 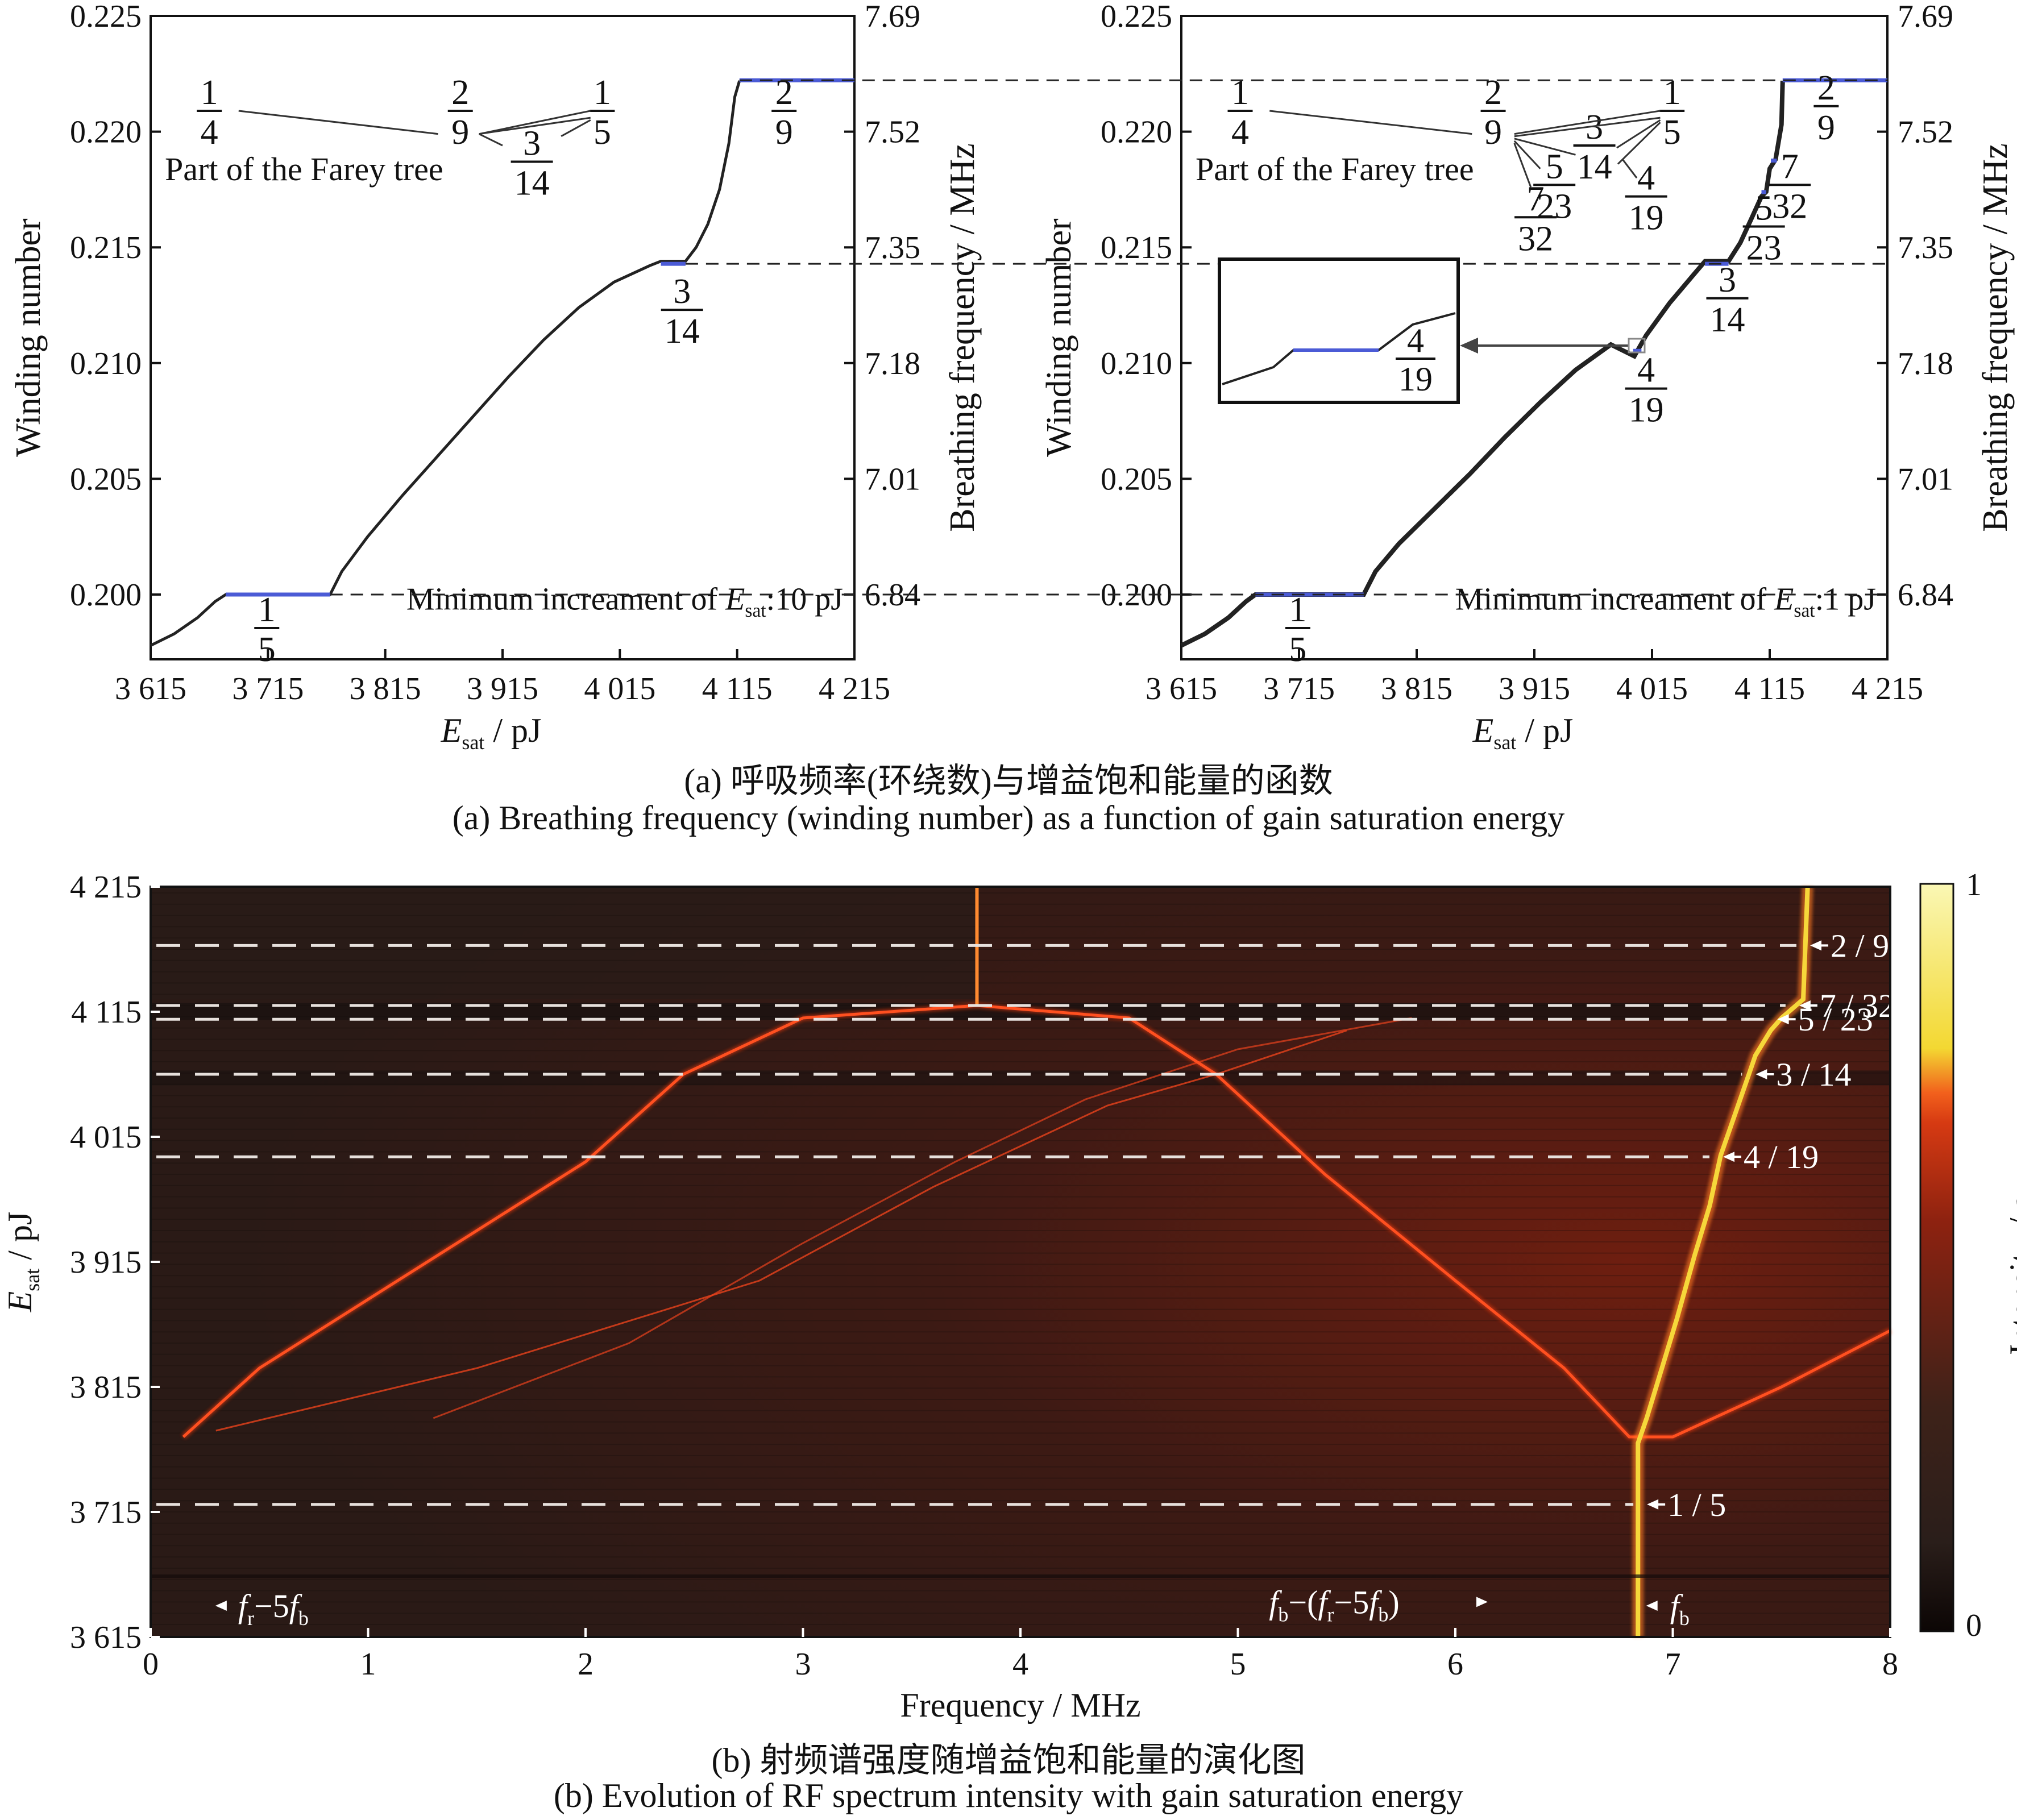 I want to click on y-tick-label: 0.215, so click(x=1136, y=248).